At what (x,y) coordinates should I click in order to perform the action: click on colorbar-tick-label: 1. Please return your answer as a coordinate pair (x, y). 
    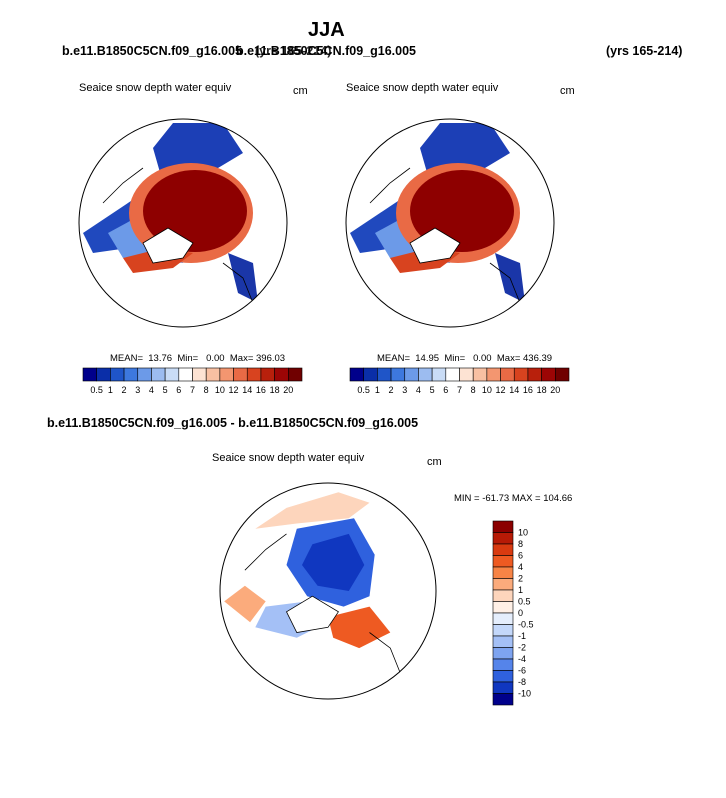
    Looking at the image, I should click on (520, 590).